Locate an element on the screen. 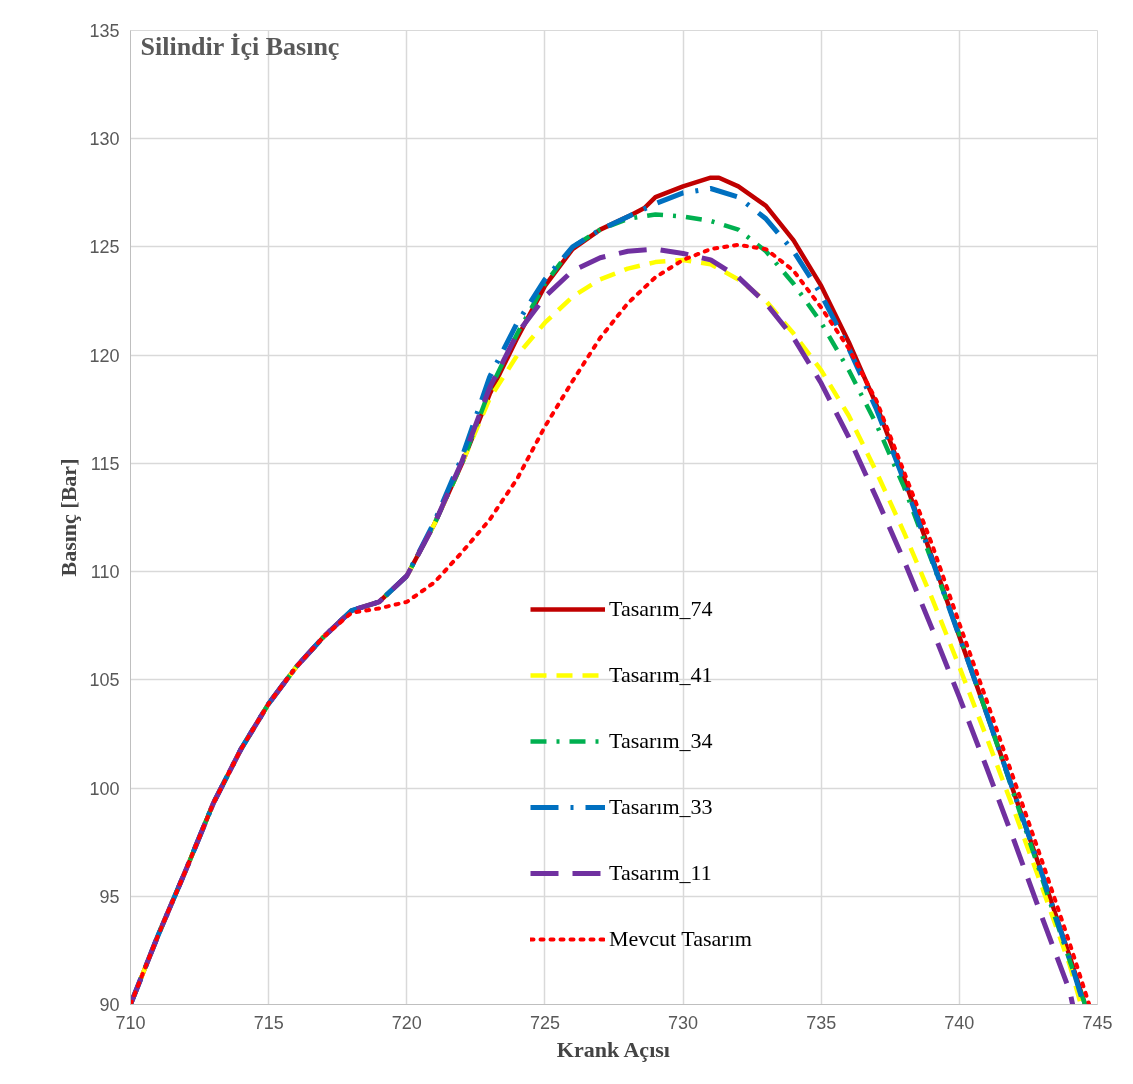 The image size is (1133, 1084). y-tick-label: 130 is located at coordinates (104, 139).